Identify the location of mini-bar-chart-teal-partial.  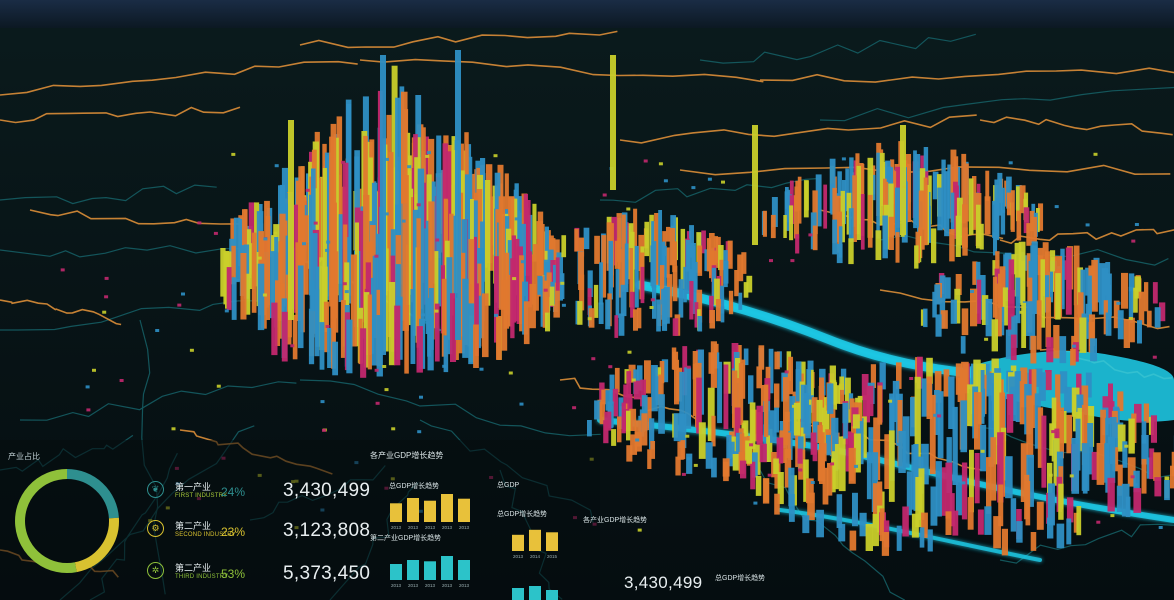
(535, 593).